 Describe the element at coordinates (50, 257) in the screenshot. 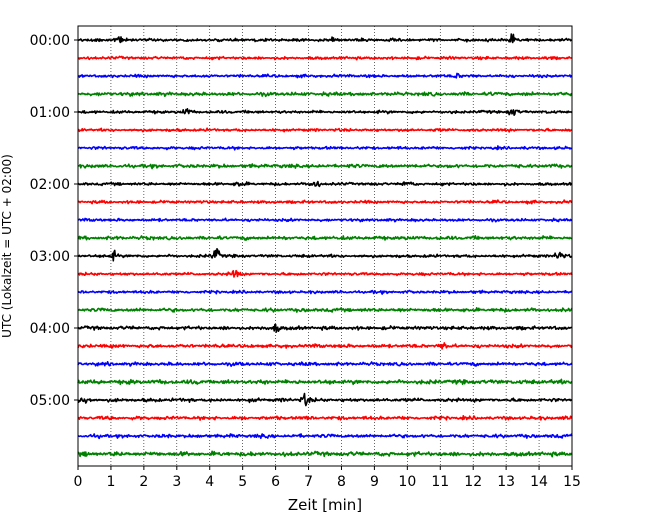

I see `y-tick-label: 03:00` at that location.